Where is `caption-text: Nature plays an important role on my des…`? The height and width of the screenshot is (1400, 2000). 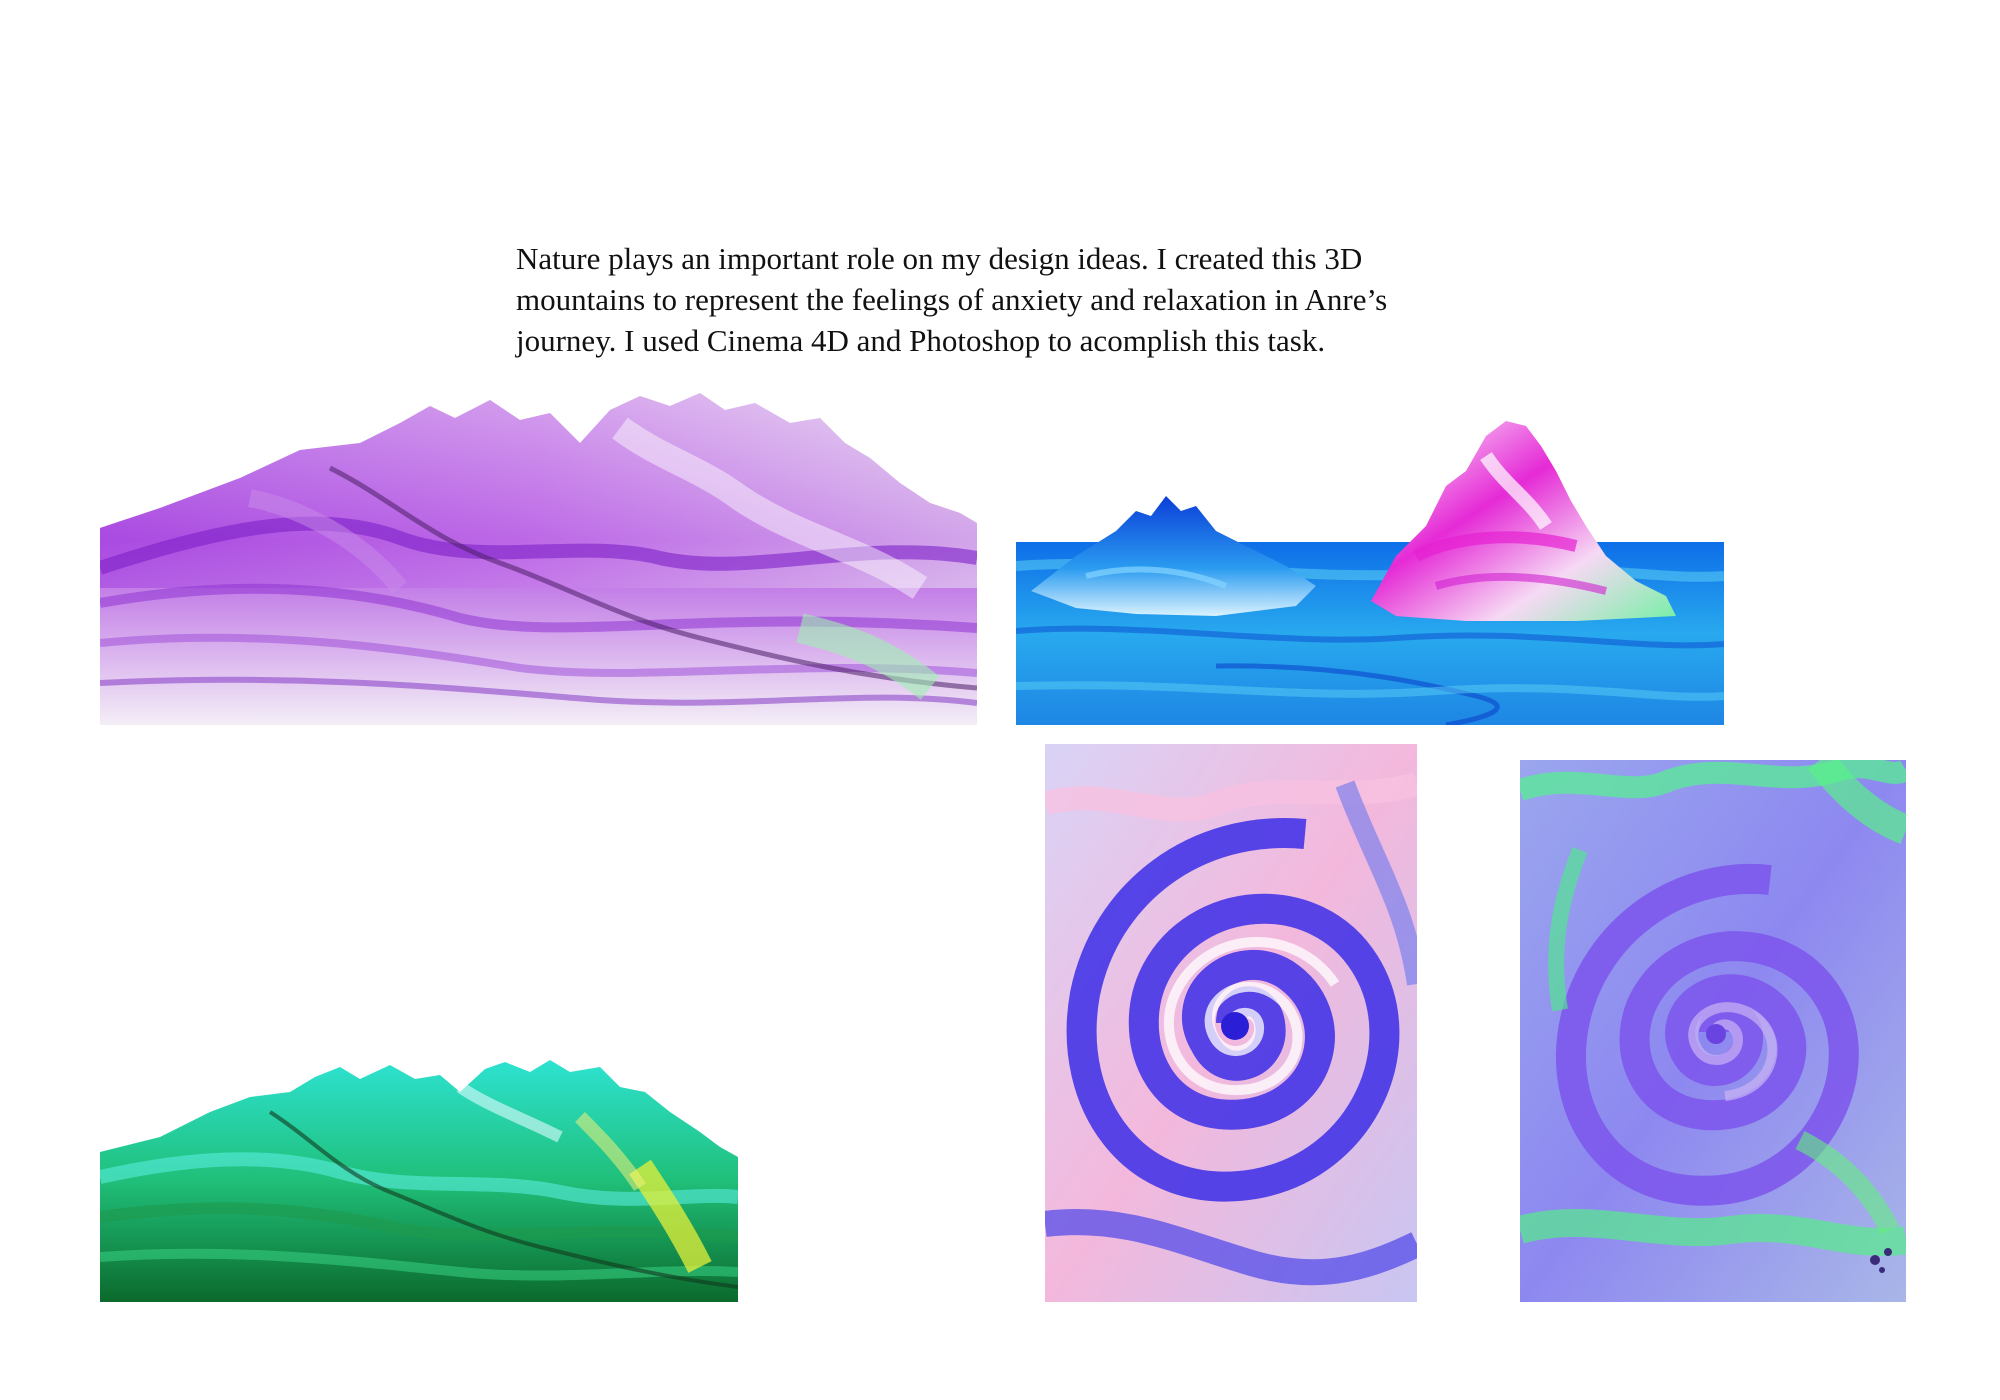
caption-text: Nature plays an important role on my des… is located at coordinates (986, 299).